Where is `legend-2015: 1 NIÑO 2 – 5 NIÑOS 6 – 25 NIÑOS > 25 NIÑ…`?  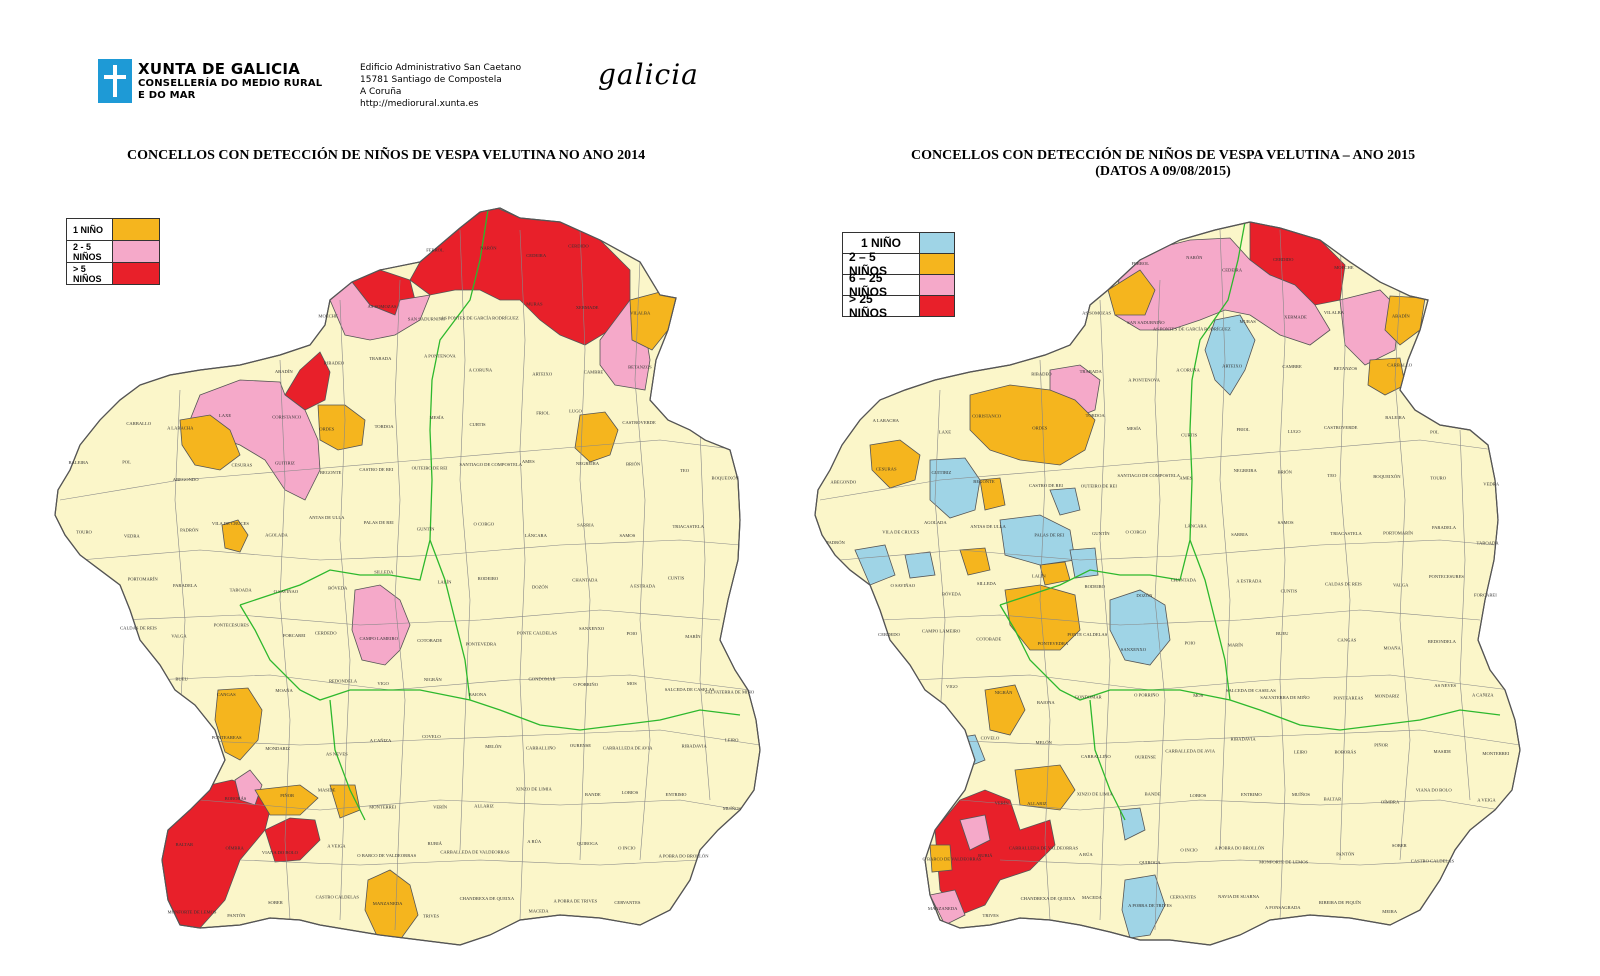 legend-2015: 1 NIÑO 2 – 5 NIÑOS 6 – 25 NIÑOS > 25 NIÑ… is located at coordinates (898, 276).